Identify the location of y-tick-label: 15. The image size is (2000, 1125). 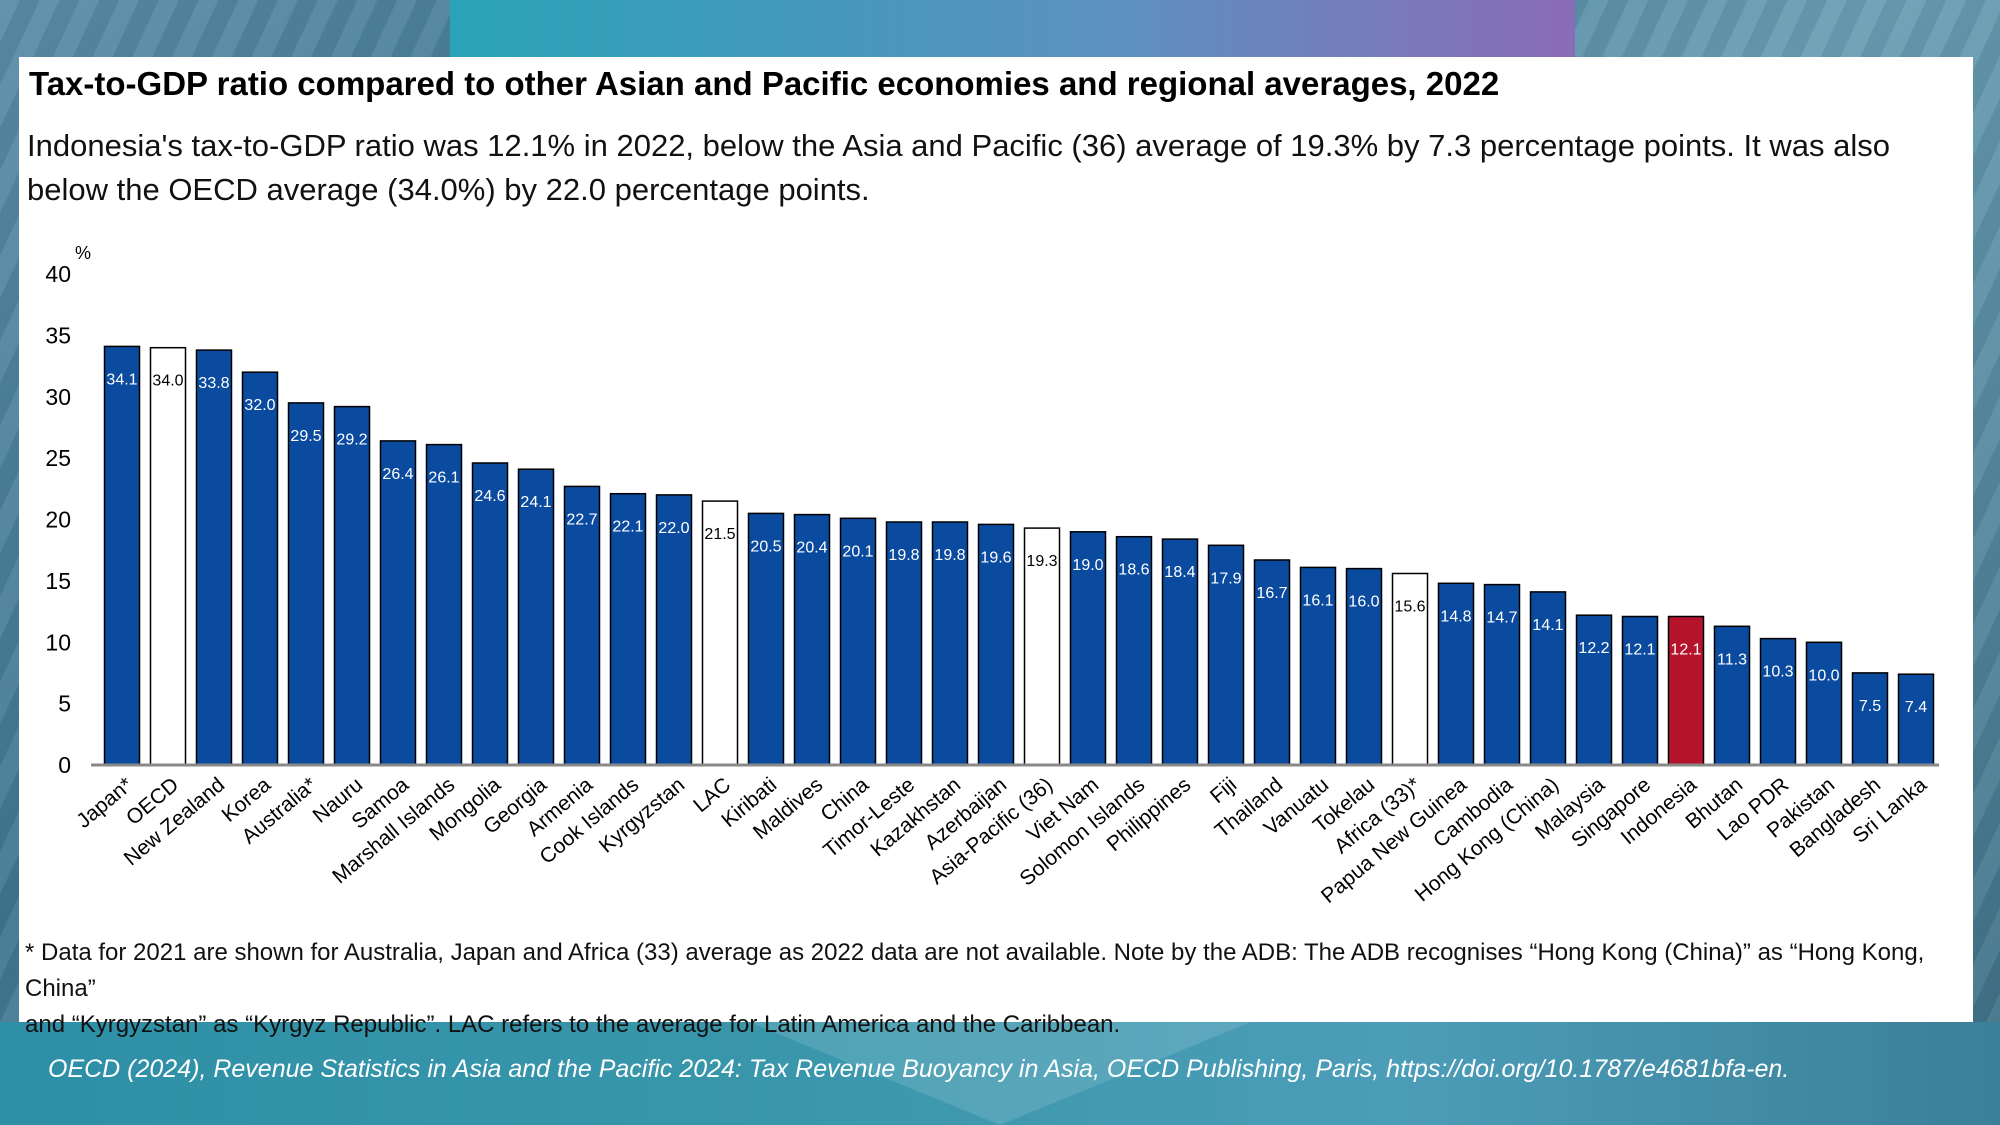
(58, 581).